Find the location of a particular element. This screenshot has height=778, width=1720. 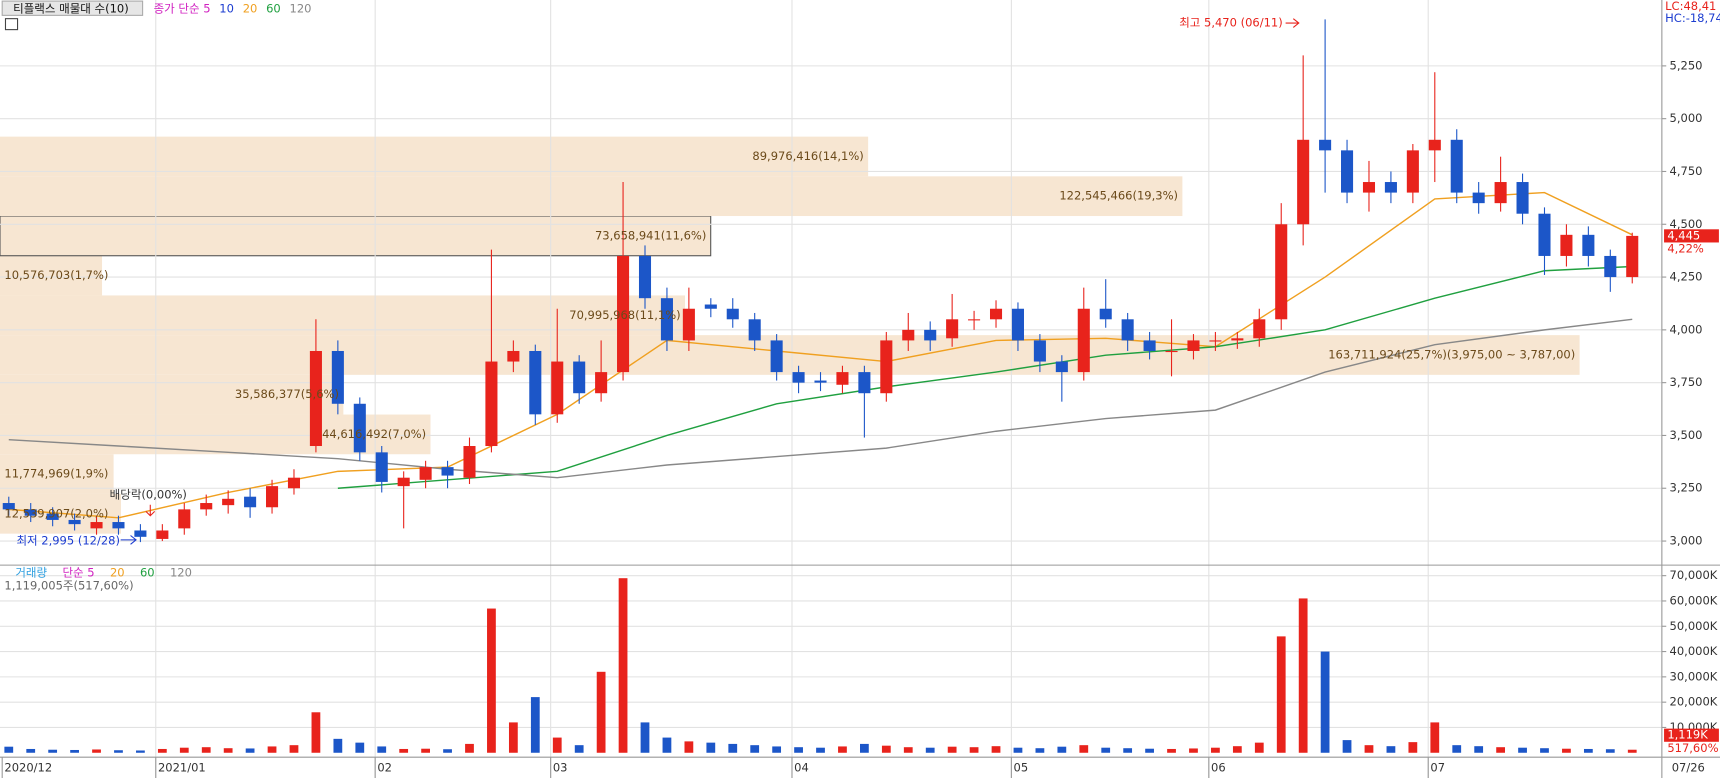

hc-label: HC:-18,74 is located at coordinates (1692, 18).